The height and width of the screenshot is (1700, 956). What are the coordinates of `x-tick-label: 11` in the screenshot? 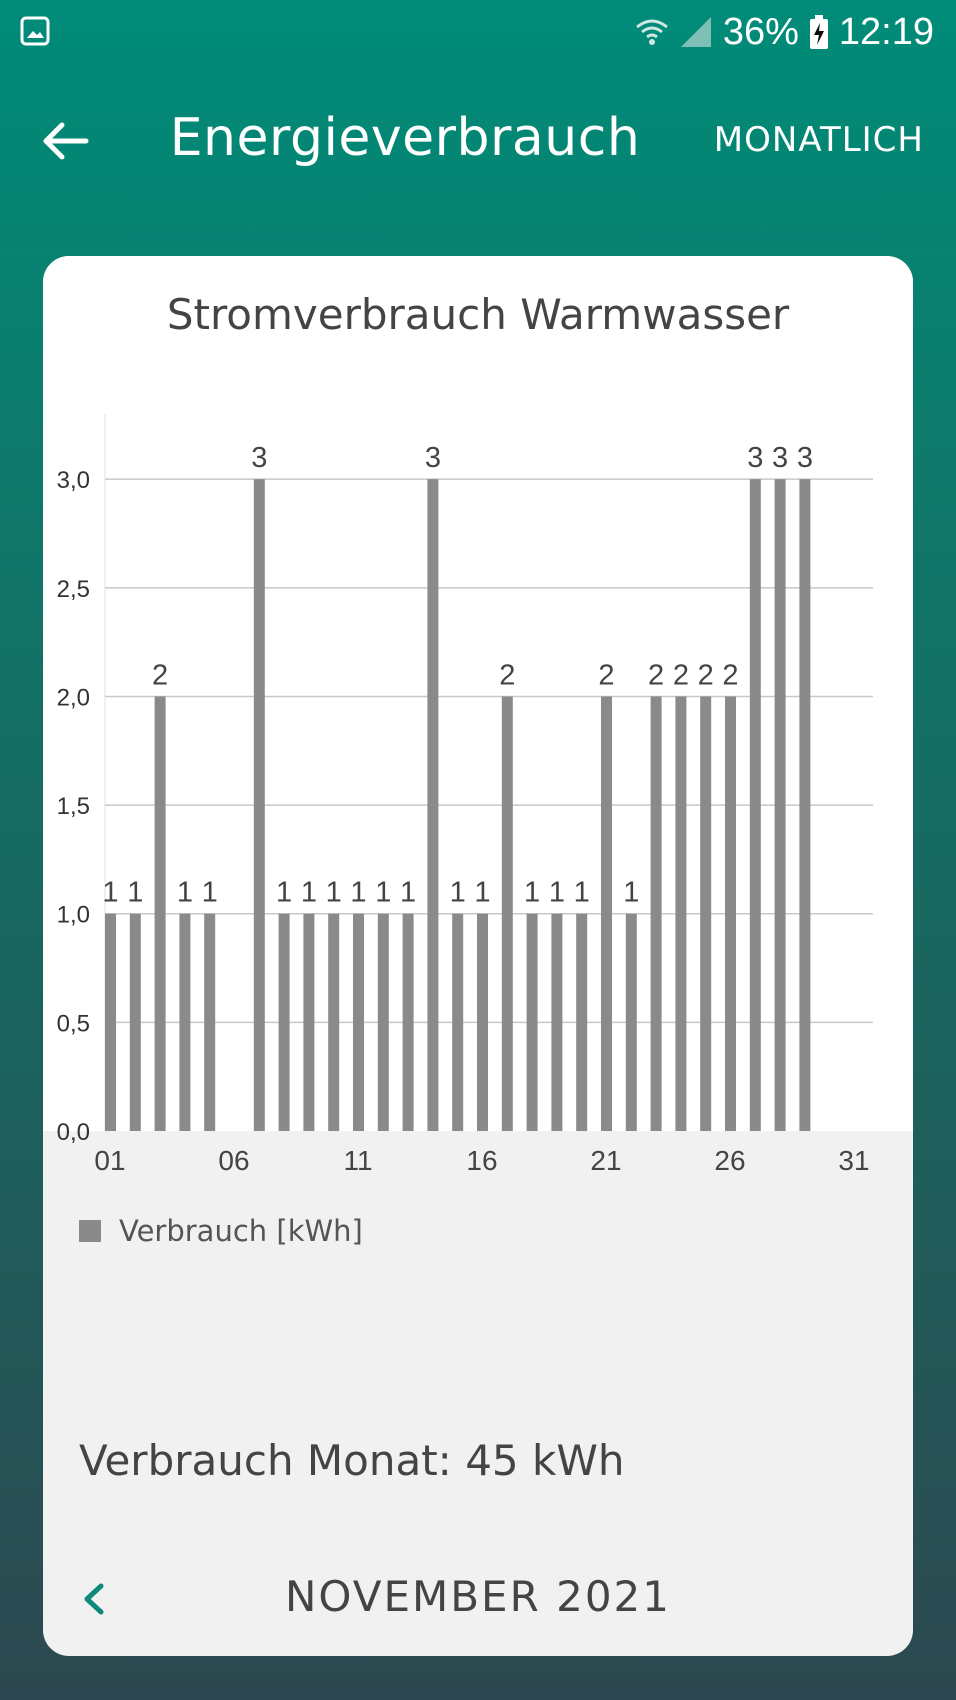 It's located at (357, 1160).